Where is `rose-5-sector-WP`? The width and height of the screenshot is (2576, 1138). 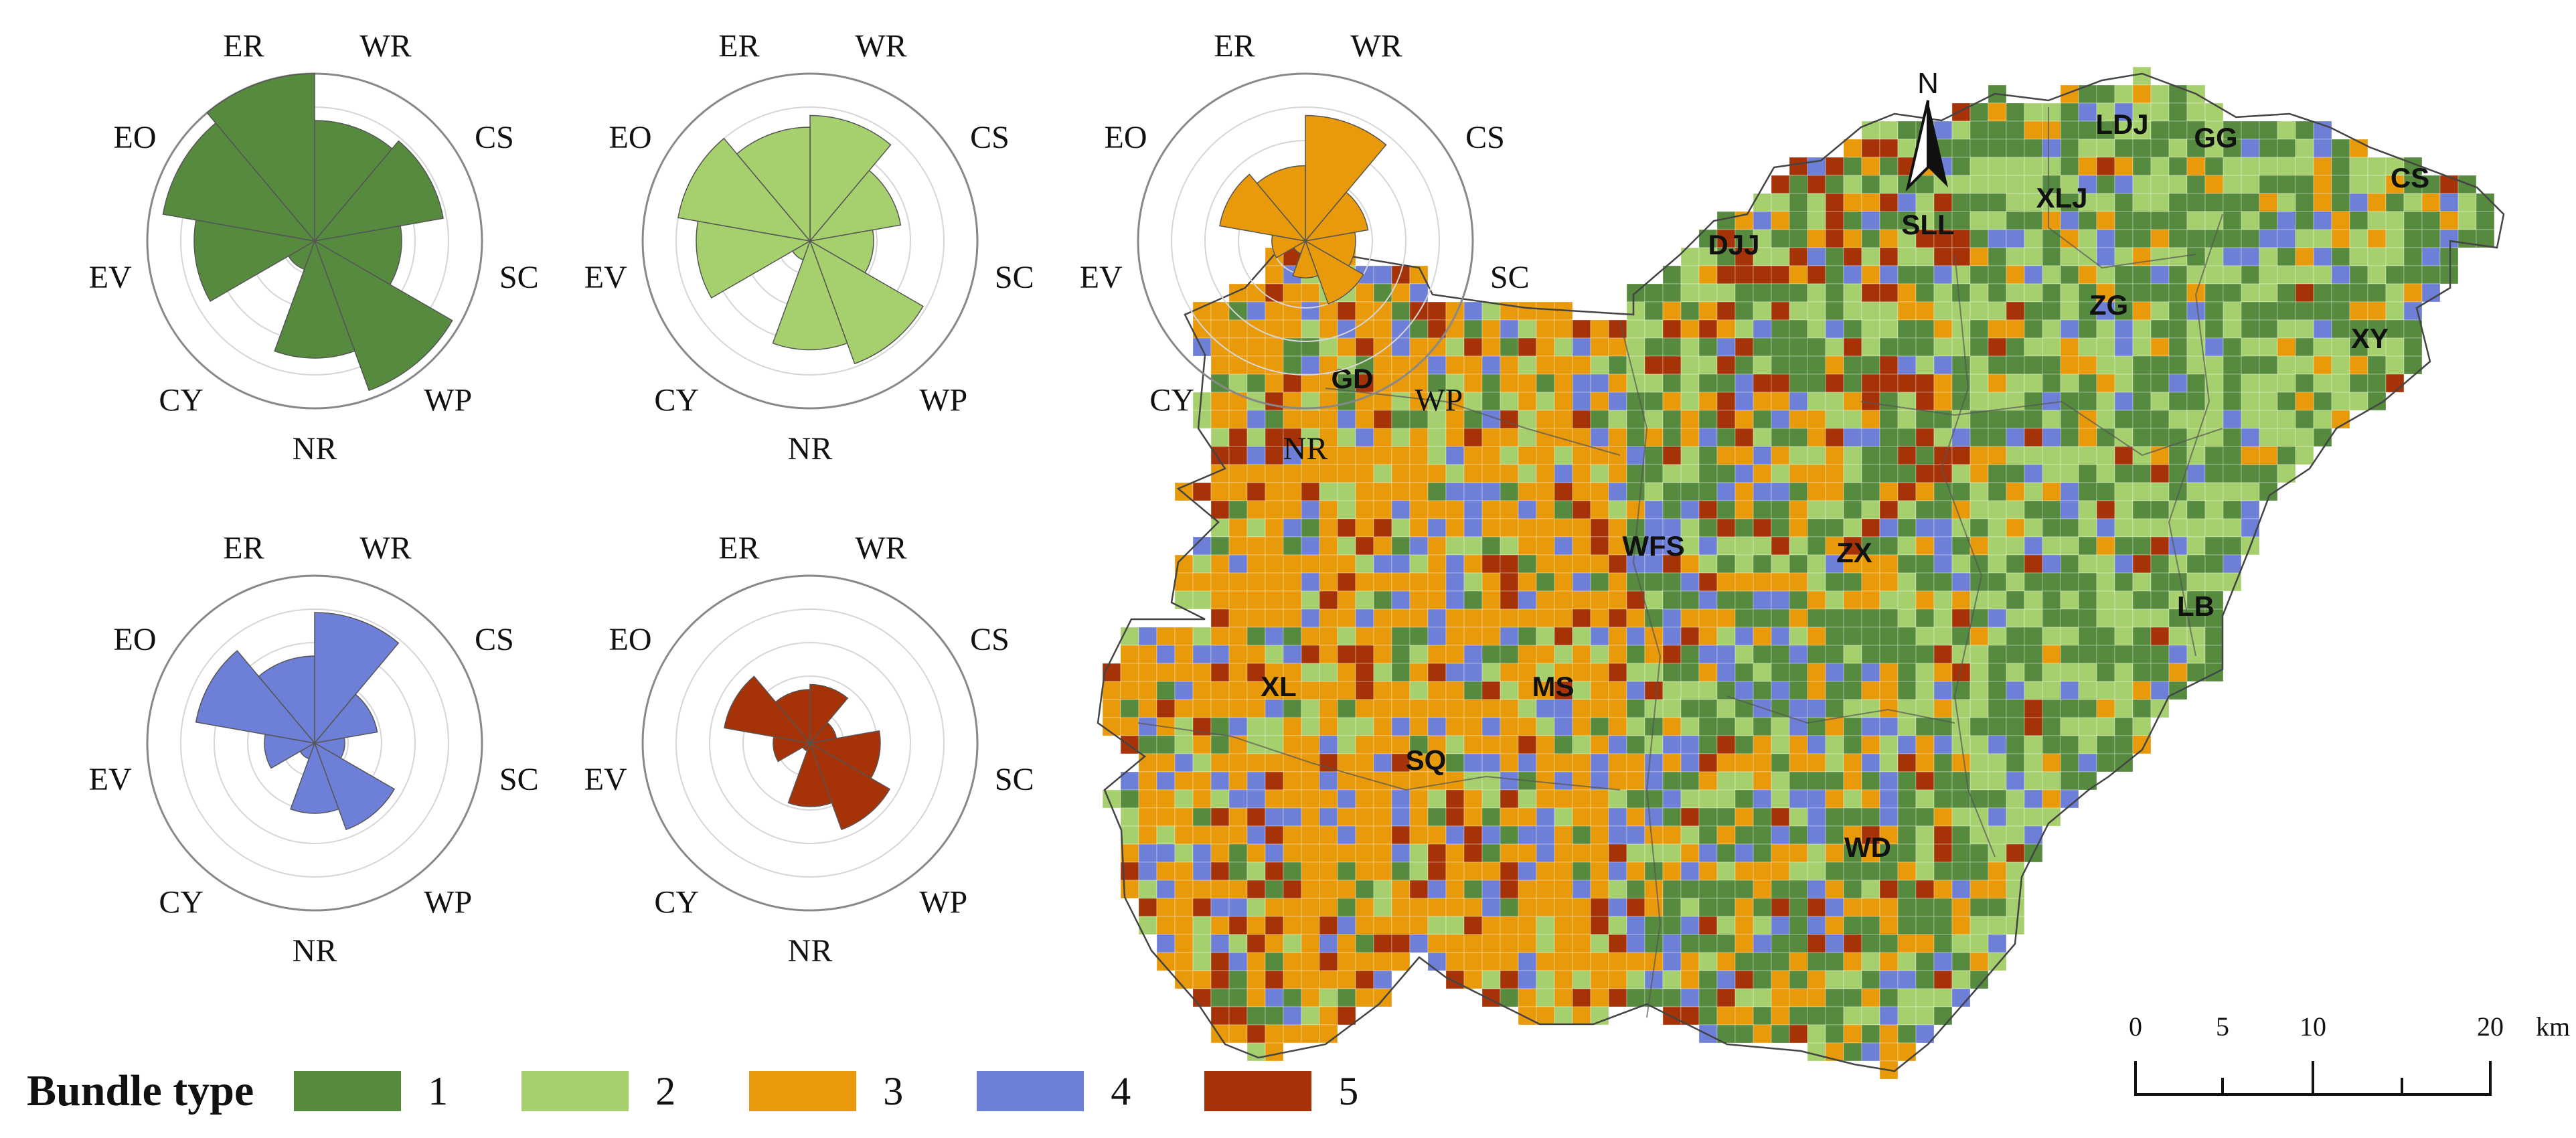
rose-5-sector-WP is located at coordinates (850, 787).